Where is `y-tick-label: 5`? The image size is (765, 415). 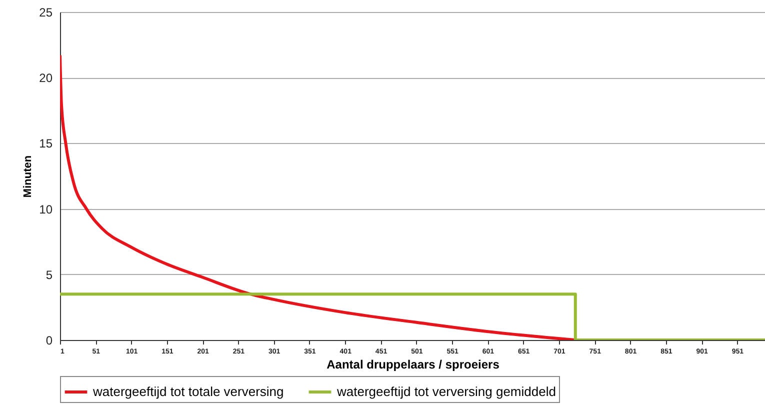
y-tick-label: 5 is located at coordinates (49, 275).